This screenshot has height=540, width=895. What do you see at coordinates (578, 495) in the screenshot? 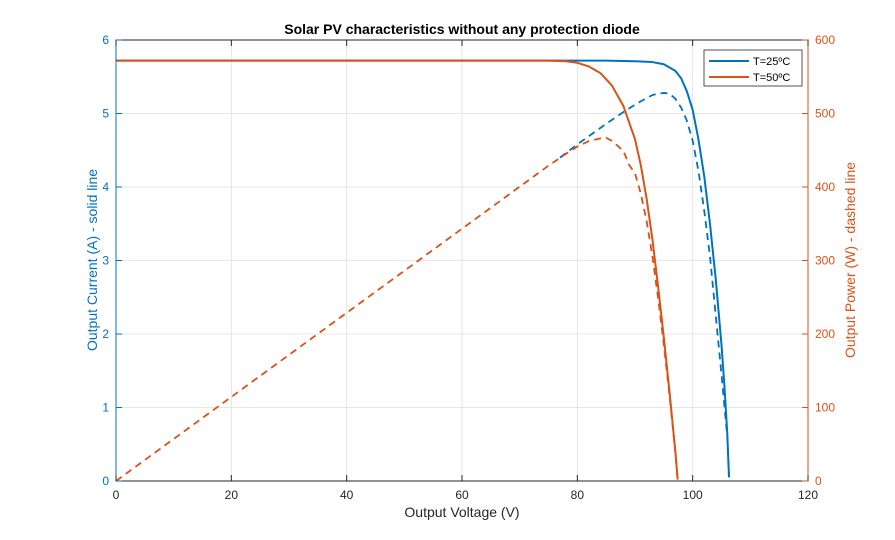
I see `x-tick-label: 80` at bounding box center [578, 495].